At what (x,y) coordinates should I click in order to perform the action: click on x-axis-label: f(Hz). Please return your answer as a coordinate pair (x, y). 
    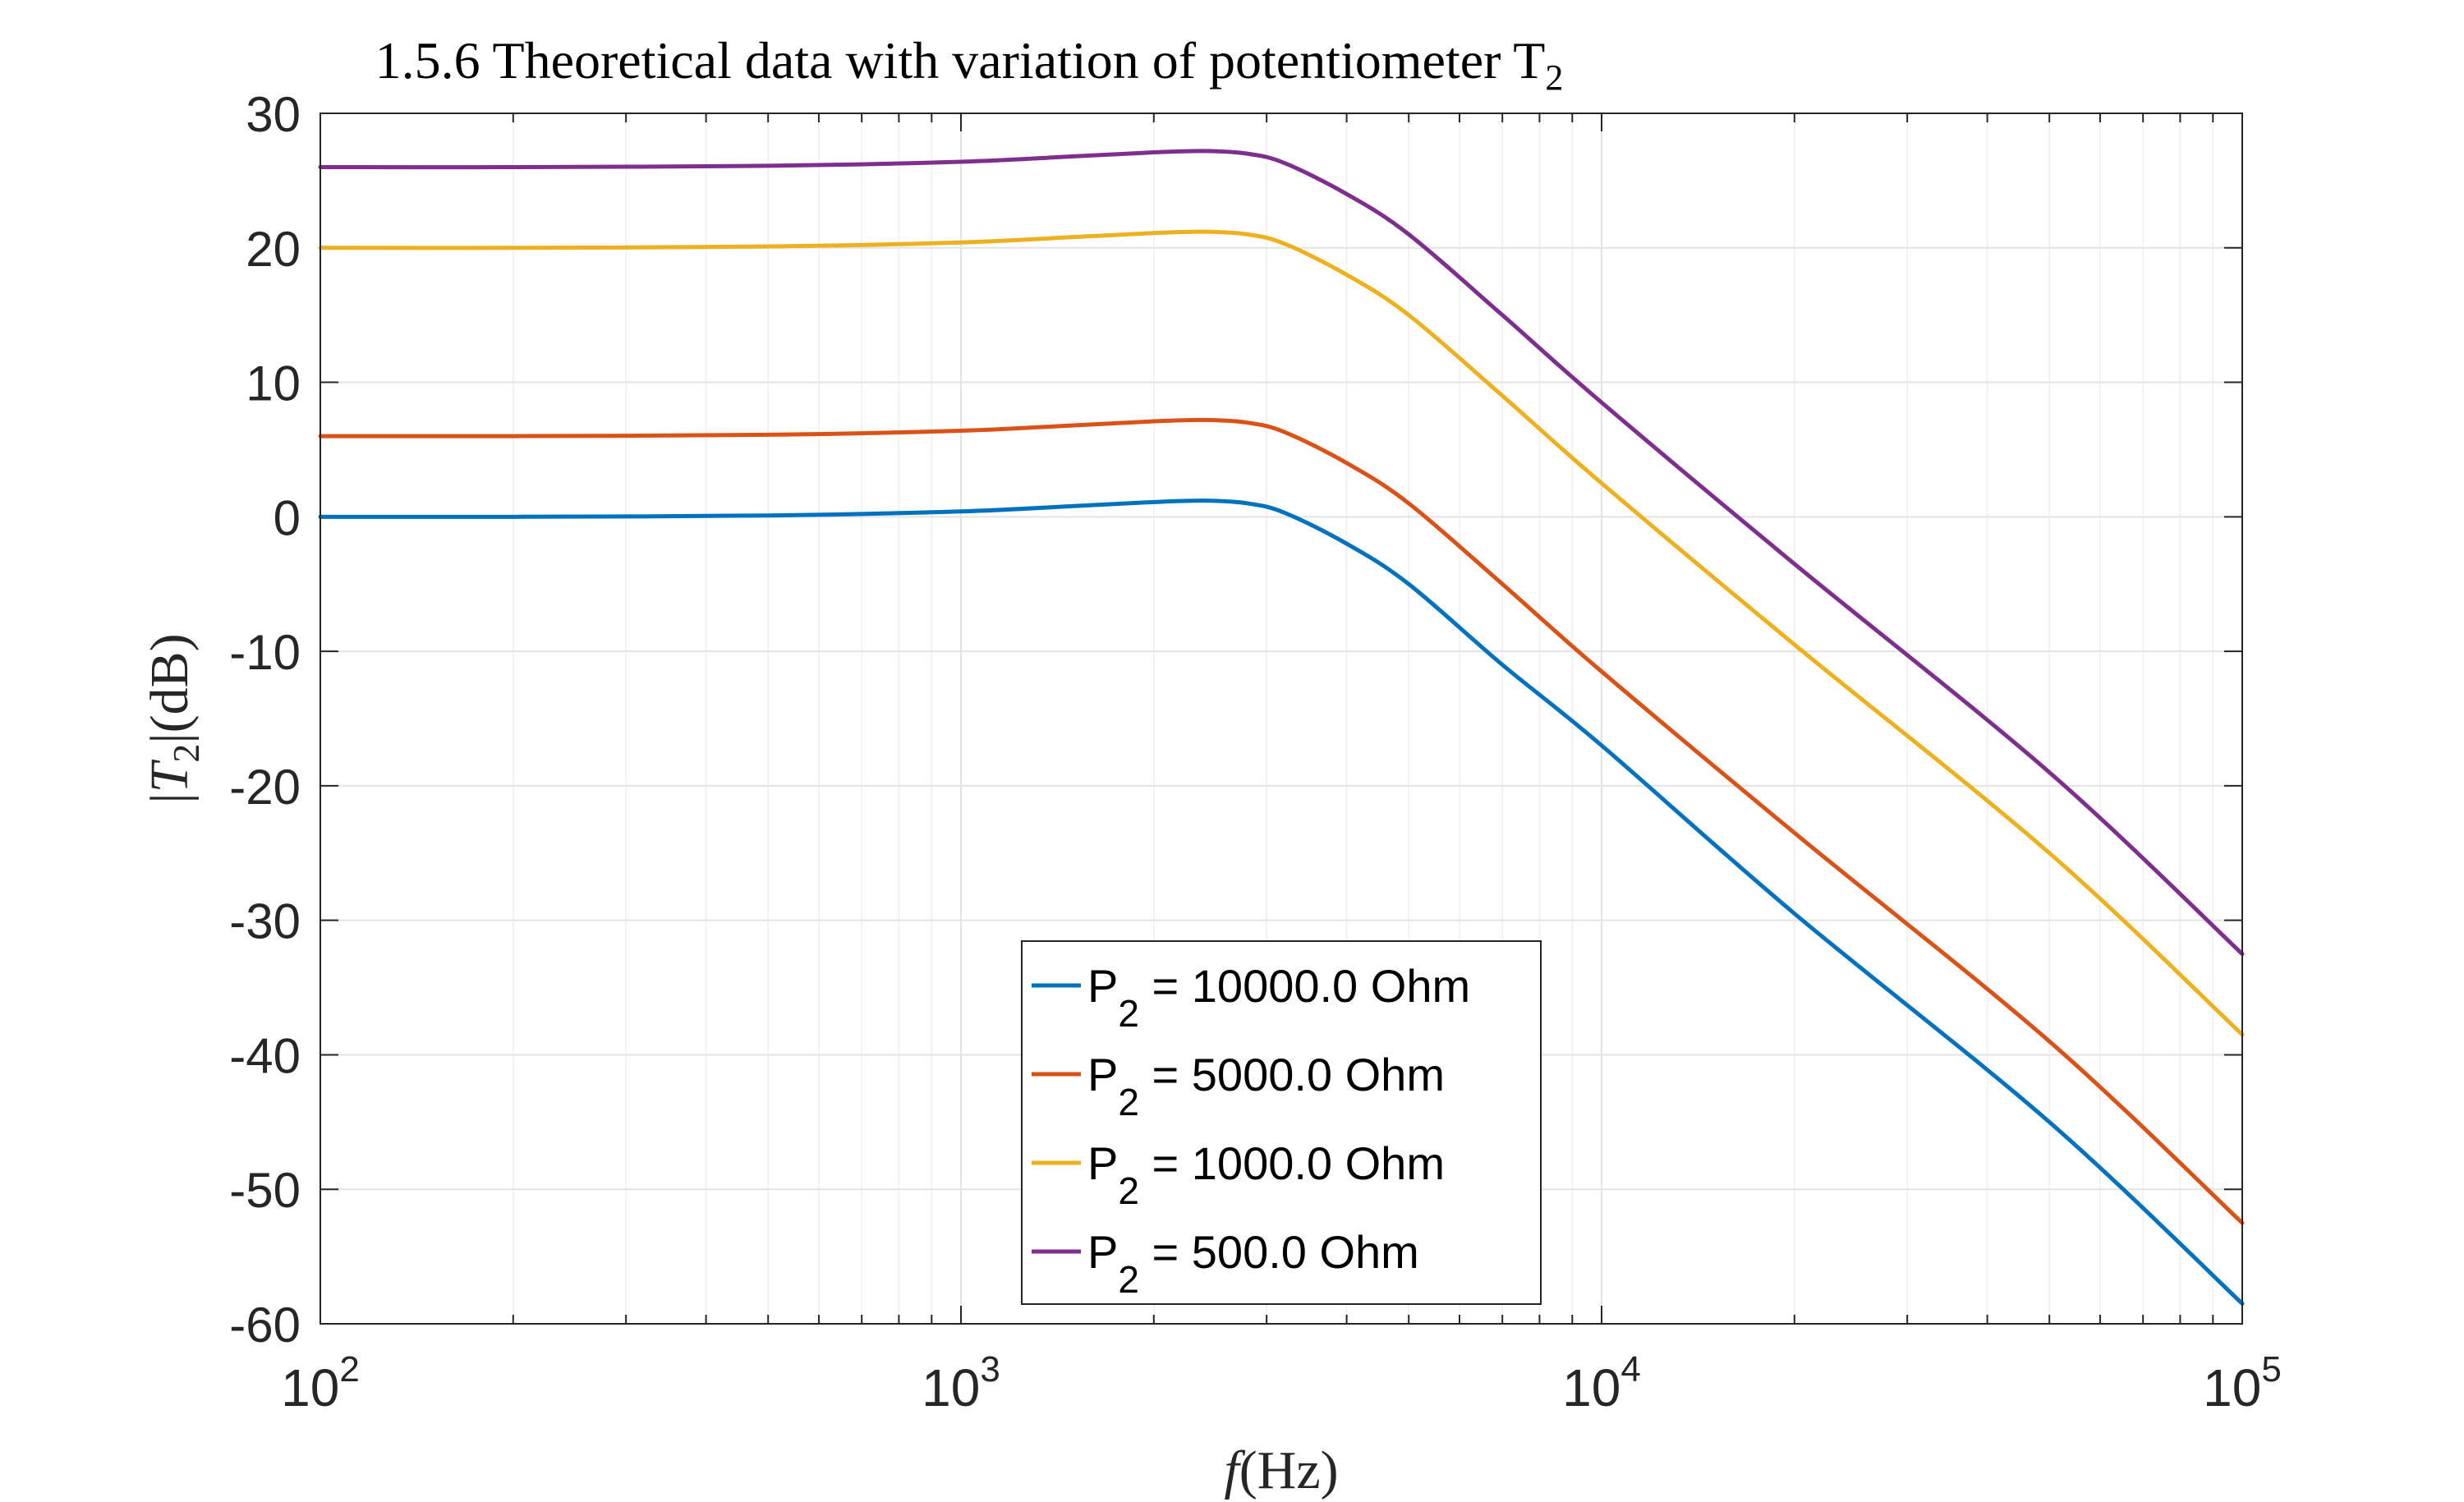
    Looking at the image, I should click on (1281, 1470).